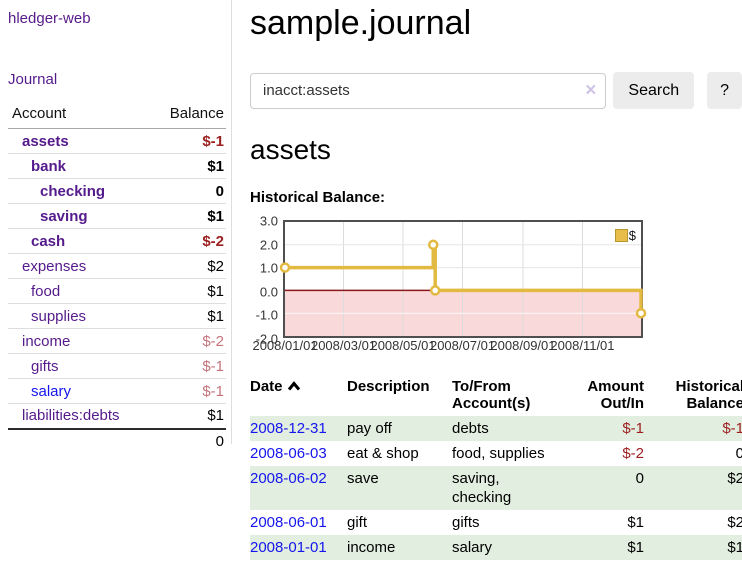 Image resolution: width=742 pixels, height=582 pixels. What do you see at coordinates (117, 266) in the screenshot?
I see `account-row: expenses $2` at bounding box center [117, 266].